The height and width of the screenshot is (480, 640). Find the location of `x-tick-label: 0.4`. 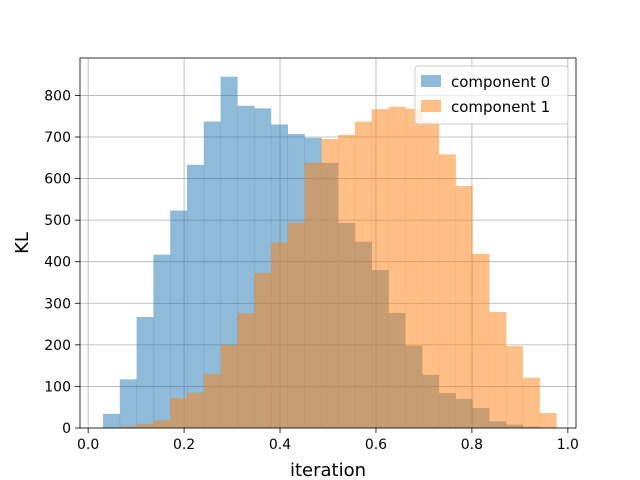

x-tick-label: 0.4 is located at coordinates (280, 445).